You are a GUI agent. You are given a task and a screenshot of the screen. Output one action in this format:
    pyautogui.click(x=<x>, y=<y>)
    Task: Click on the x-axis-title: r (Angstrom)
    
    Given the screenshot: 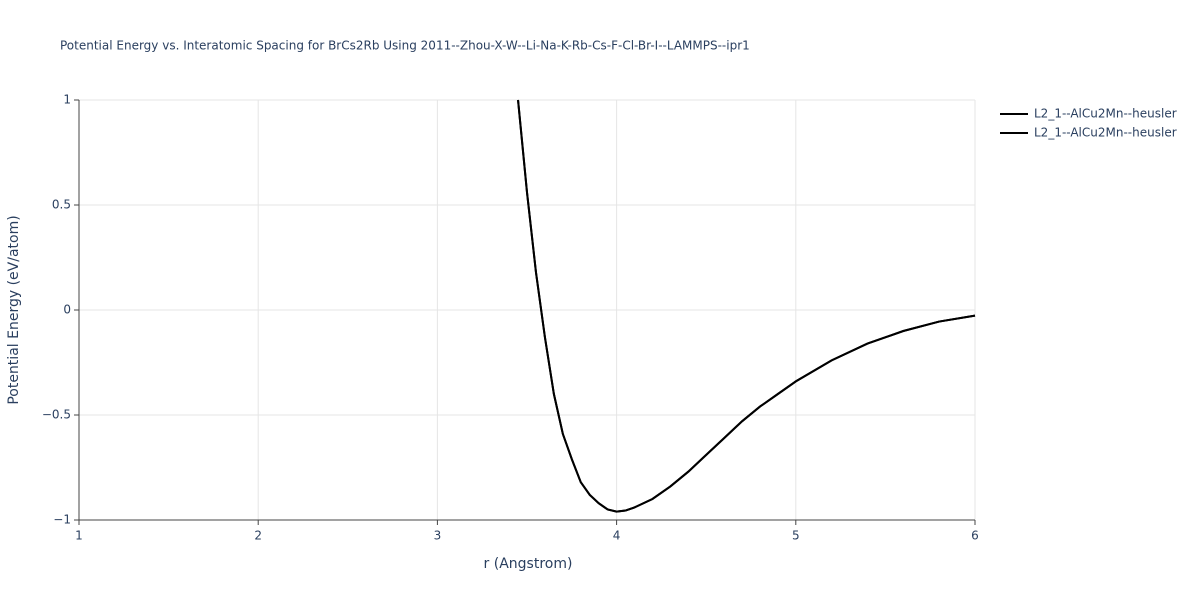 What is the action you would take?
    pyautogui.click(x=528, y=564)
    